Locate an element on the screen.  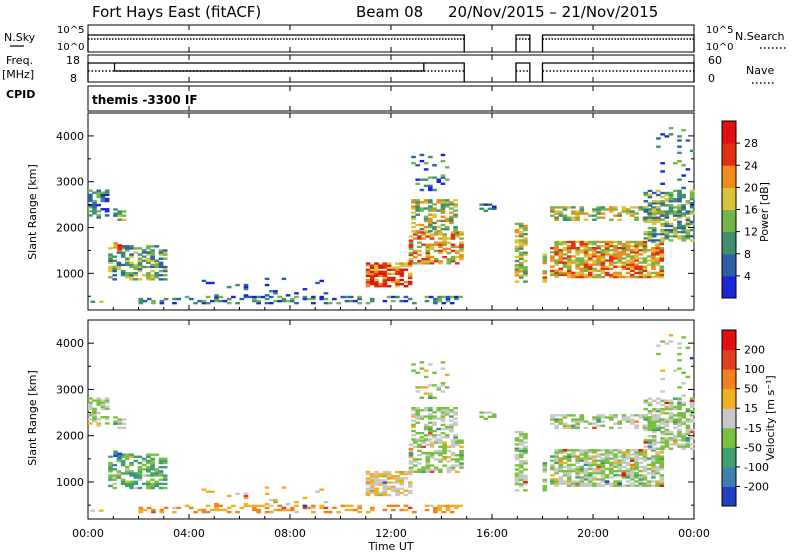
freq-unit: [MHz] is located at coordinates (18, 74).